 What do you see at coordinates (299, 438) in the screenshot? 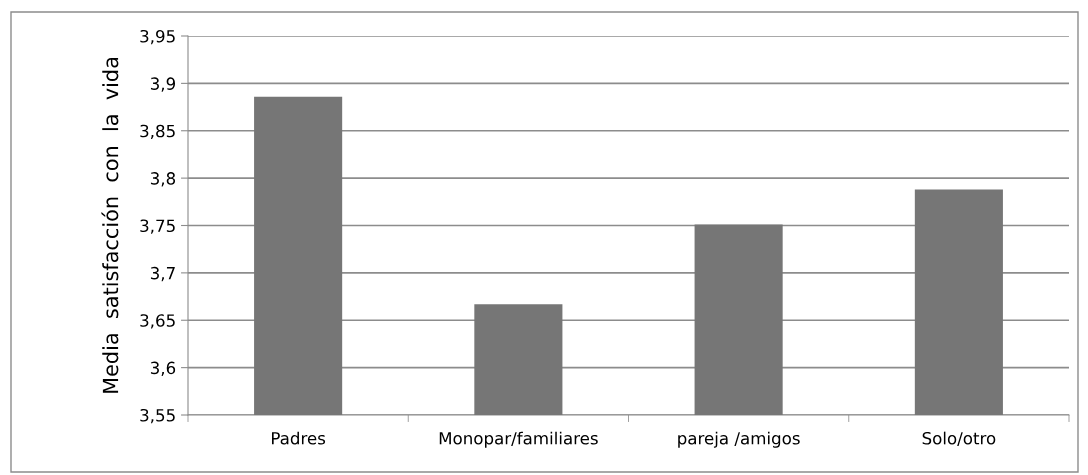
I see `x-tick-label: Padres` at bounding box center [299, 438].